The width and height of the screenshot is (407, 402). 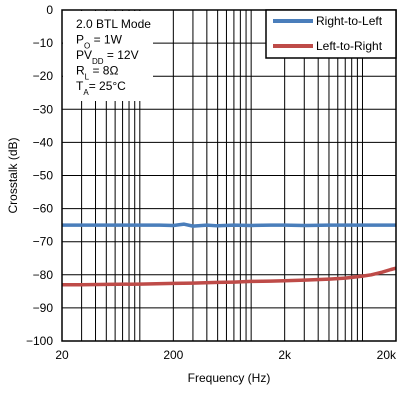 I want to click on annotation-background, so click(x=108, y=56).